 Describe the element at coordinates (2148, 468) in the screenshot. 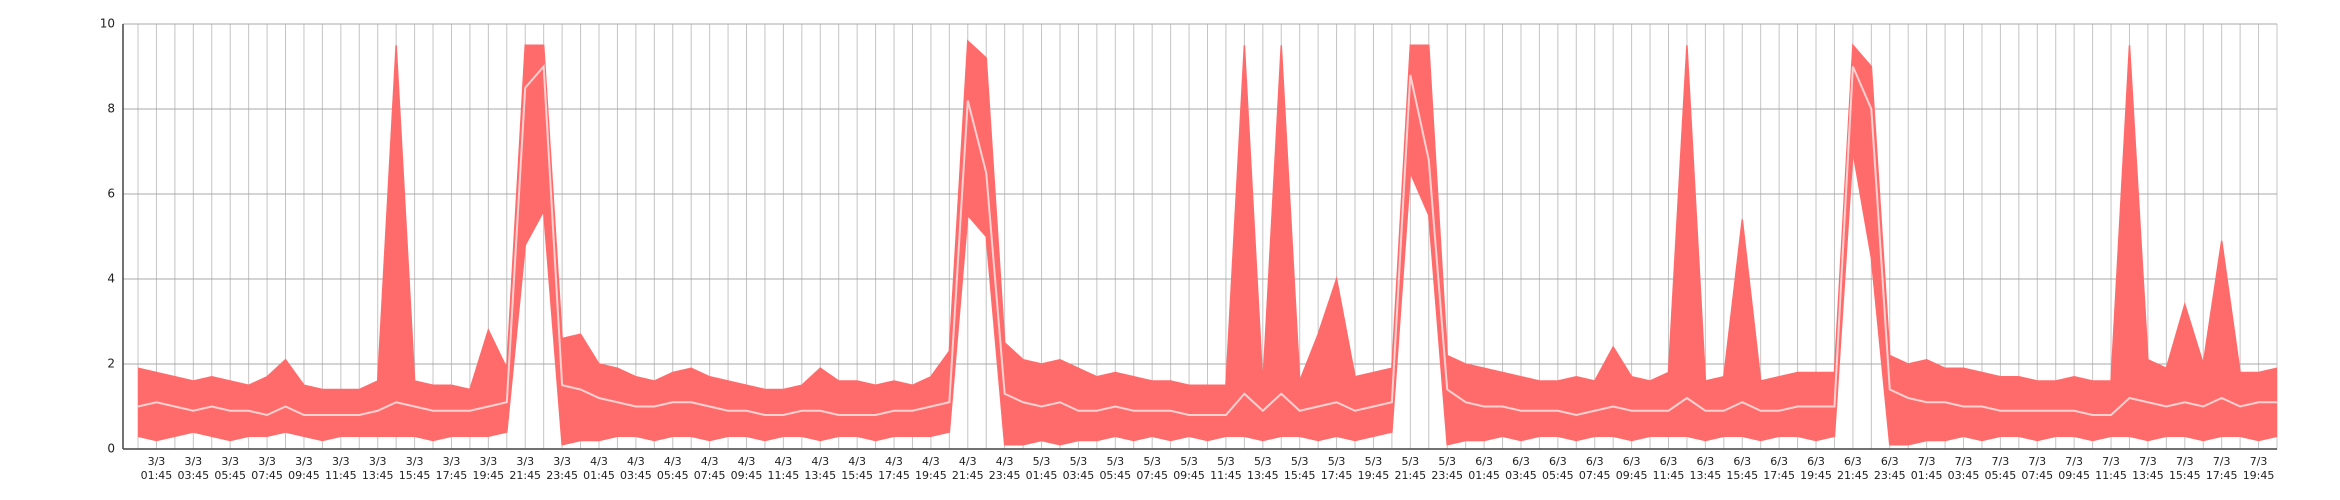

I see `x-tick-label: 7/3 13:45` at that location.